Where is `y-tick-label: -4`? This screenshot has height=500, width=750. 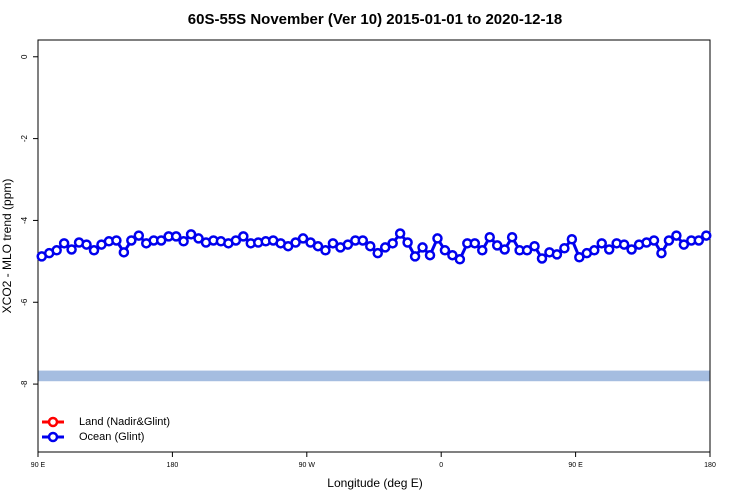 y-tick-label: -4 is located at coordinates (24, 220).